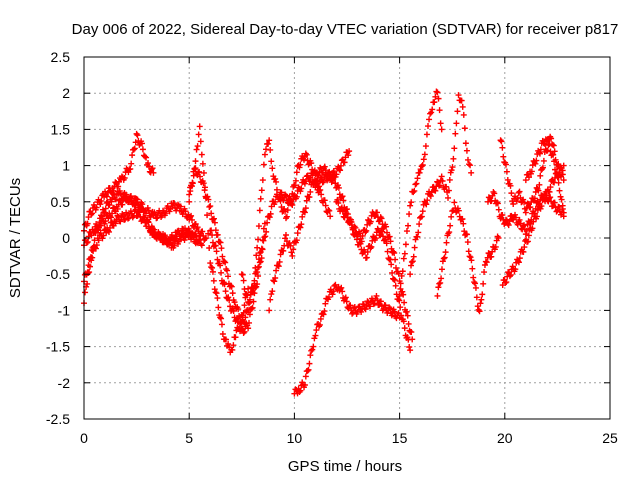 This screenshot has height=480, width=640. Describe the element at coordinates (441, 185) in the screenshot. I see `series-track-n` at that location.